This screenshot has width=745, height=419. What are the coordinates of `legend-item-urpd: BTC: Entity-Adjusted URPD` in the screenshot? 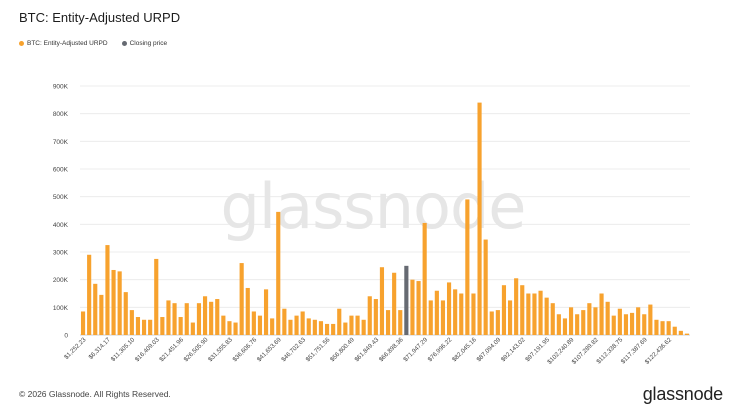 It's located at (63, 43).